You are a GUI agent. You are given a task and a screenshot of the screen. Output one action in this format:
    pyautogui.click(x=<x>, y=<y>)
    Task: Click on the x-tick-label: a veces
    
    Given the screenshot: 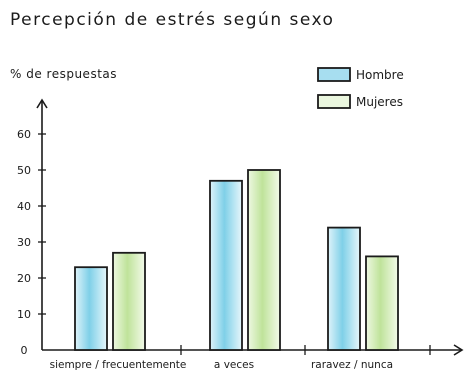 What is the action you would take?
    pyautogui.click(x=234, y=365)
    